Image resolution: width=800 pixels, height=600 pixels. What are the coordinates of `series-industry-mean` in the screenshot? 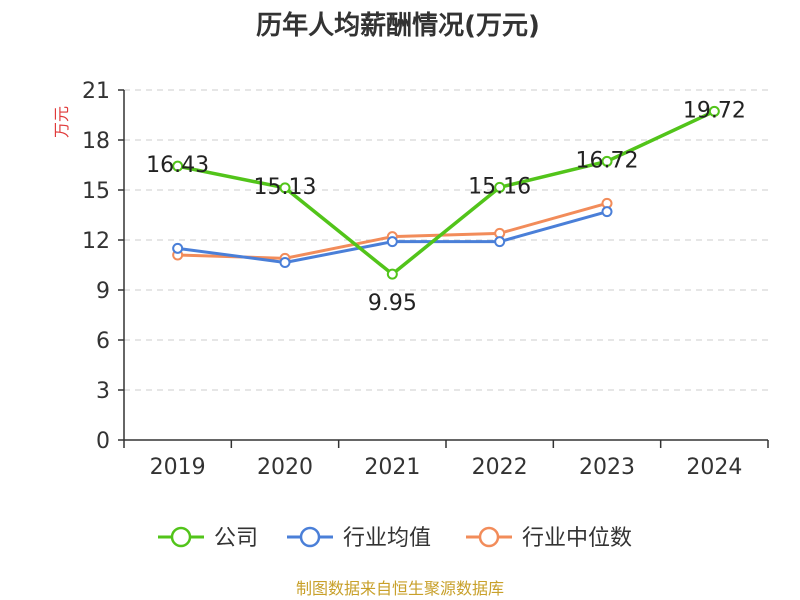 It's located at (392, 237).